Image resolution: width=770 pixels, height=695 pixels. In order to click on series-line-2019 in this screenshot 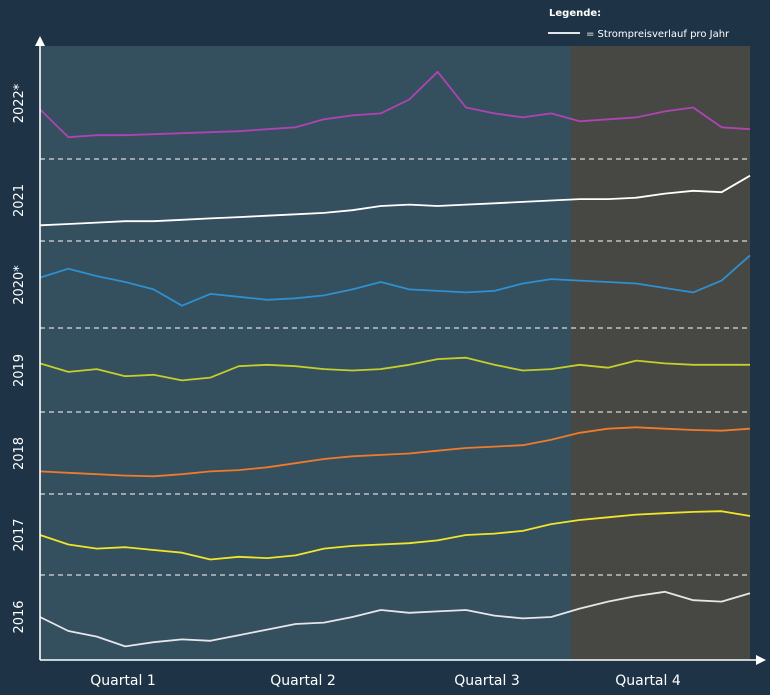, I will do `click(394, 369)`.